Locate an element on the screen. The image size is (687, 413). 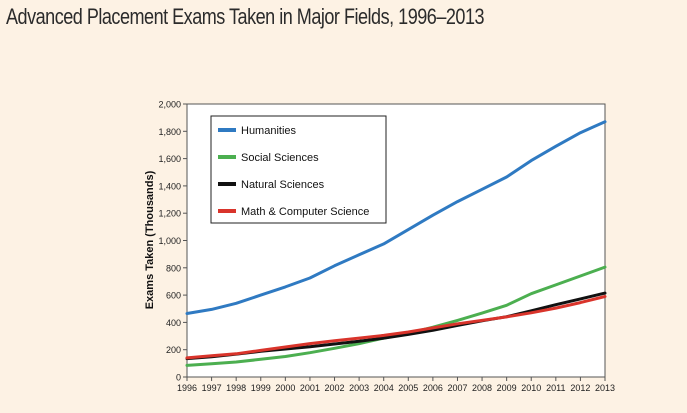
y-axis-label: Exams Taken (Thousands) is located at coordinates (150, 239).